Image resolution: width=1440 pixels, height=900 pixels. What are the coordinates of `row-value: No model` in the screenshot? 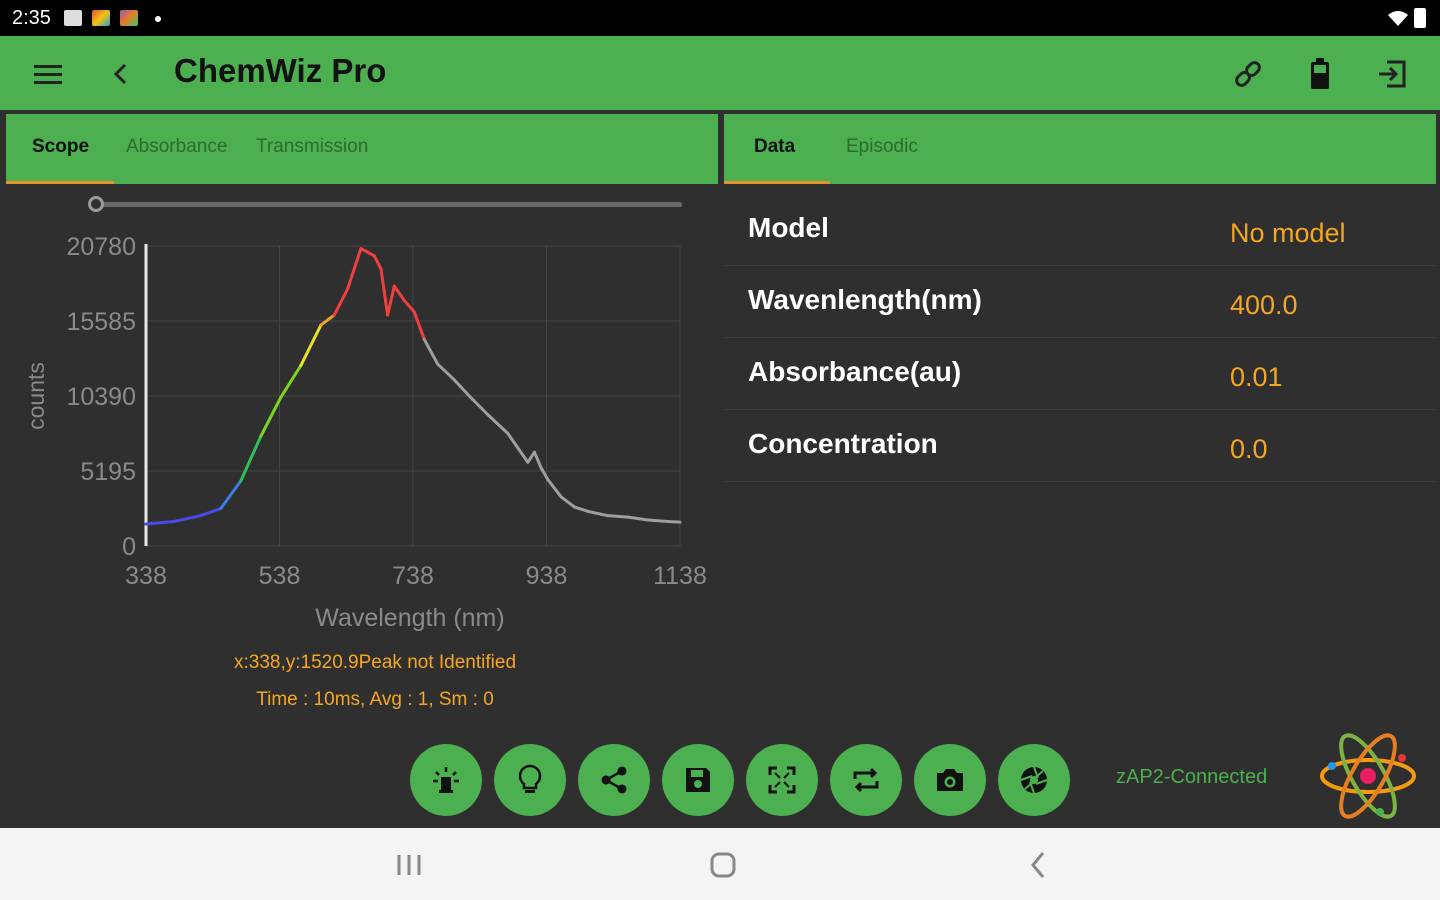 It's located at (1288, 233).